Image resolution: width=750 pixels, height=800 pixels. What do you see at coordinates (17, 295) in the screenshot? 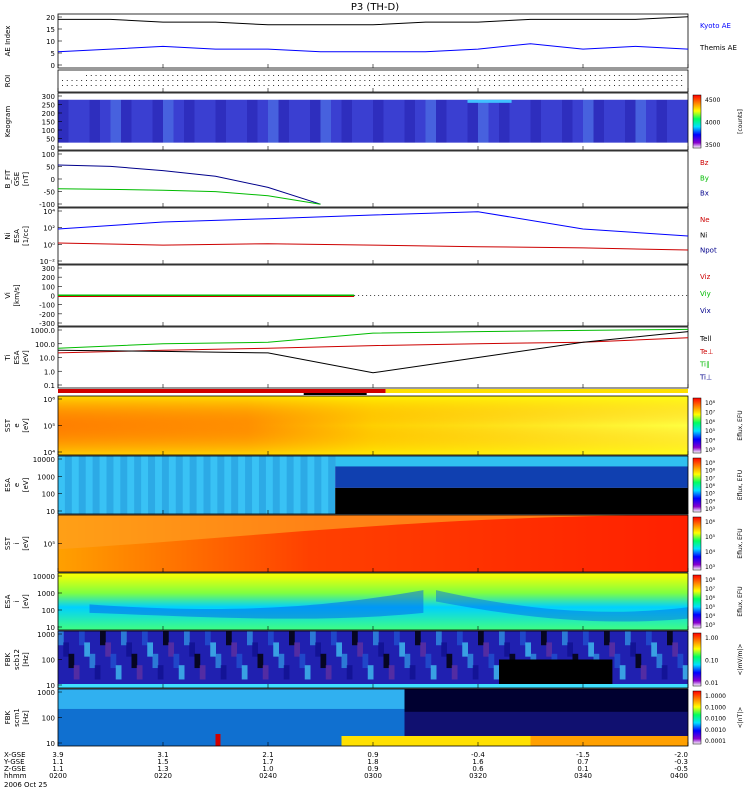
I see `y-axis-label: [km/s]` at bounding box center [17, 295].